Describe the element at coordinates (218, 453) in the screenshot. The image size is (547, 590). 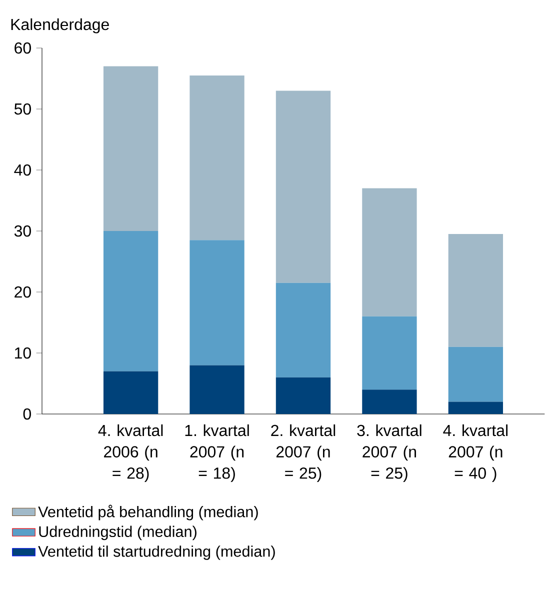
I see `x-tick-label: 1. kvartal 2007 (n = 18)` at that location.